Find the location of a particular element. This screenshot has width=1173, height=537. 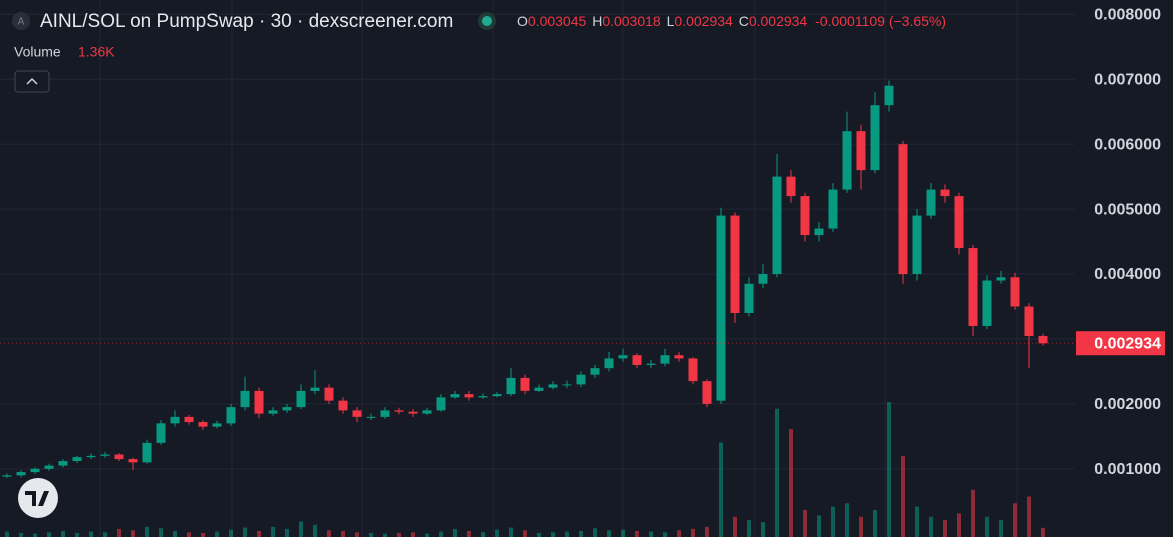

status-dot is located at coordinates (487, 21).